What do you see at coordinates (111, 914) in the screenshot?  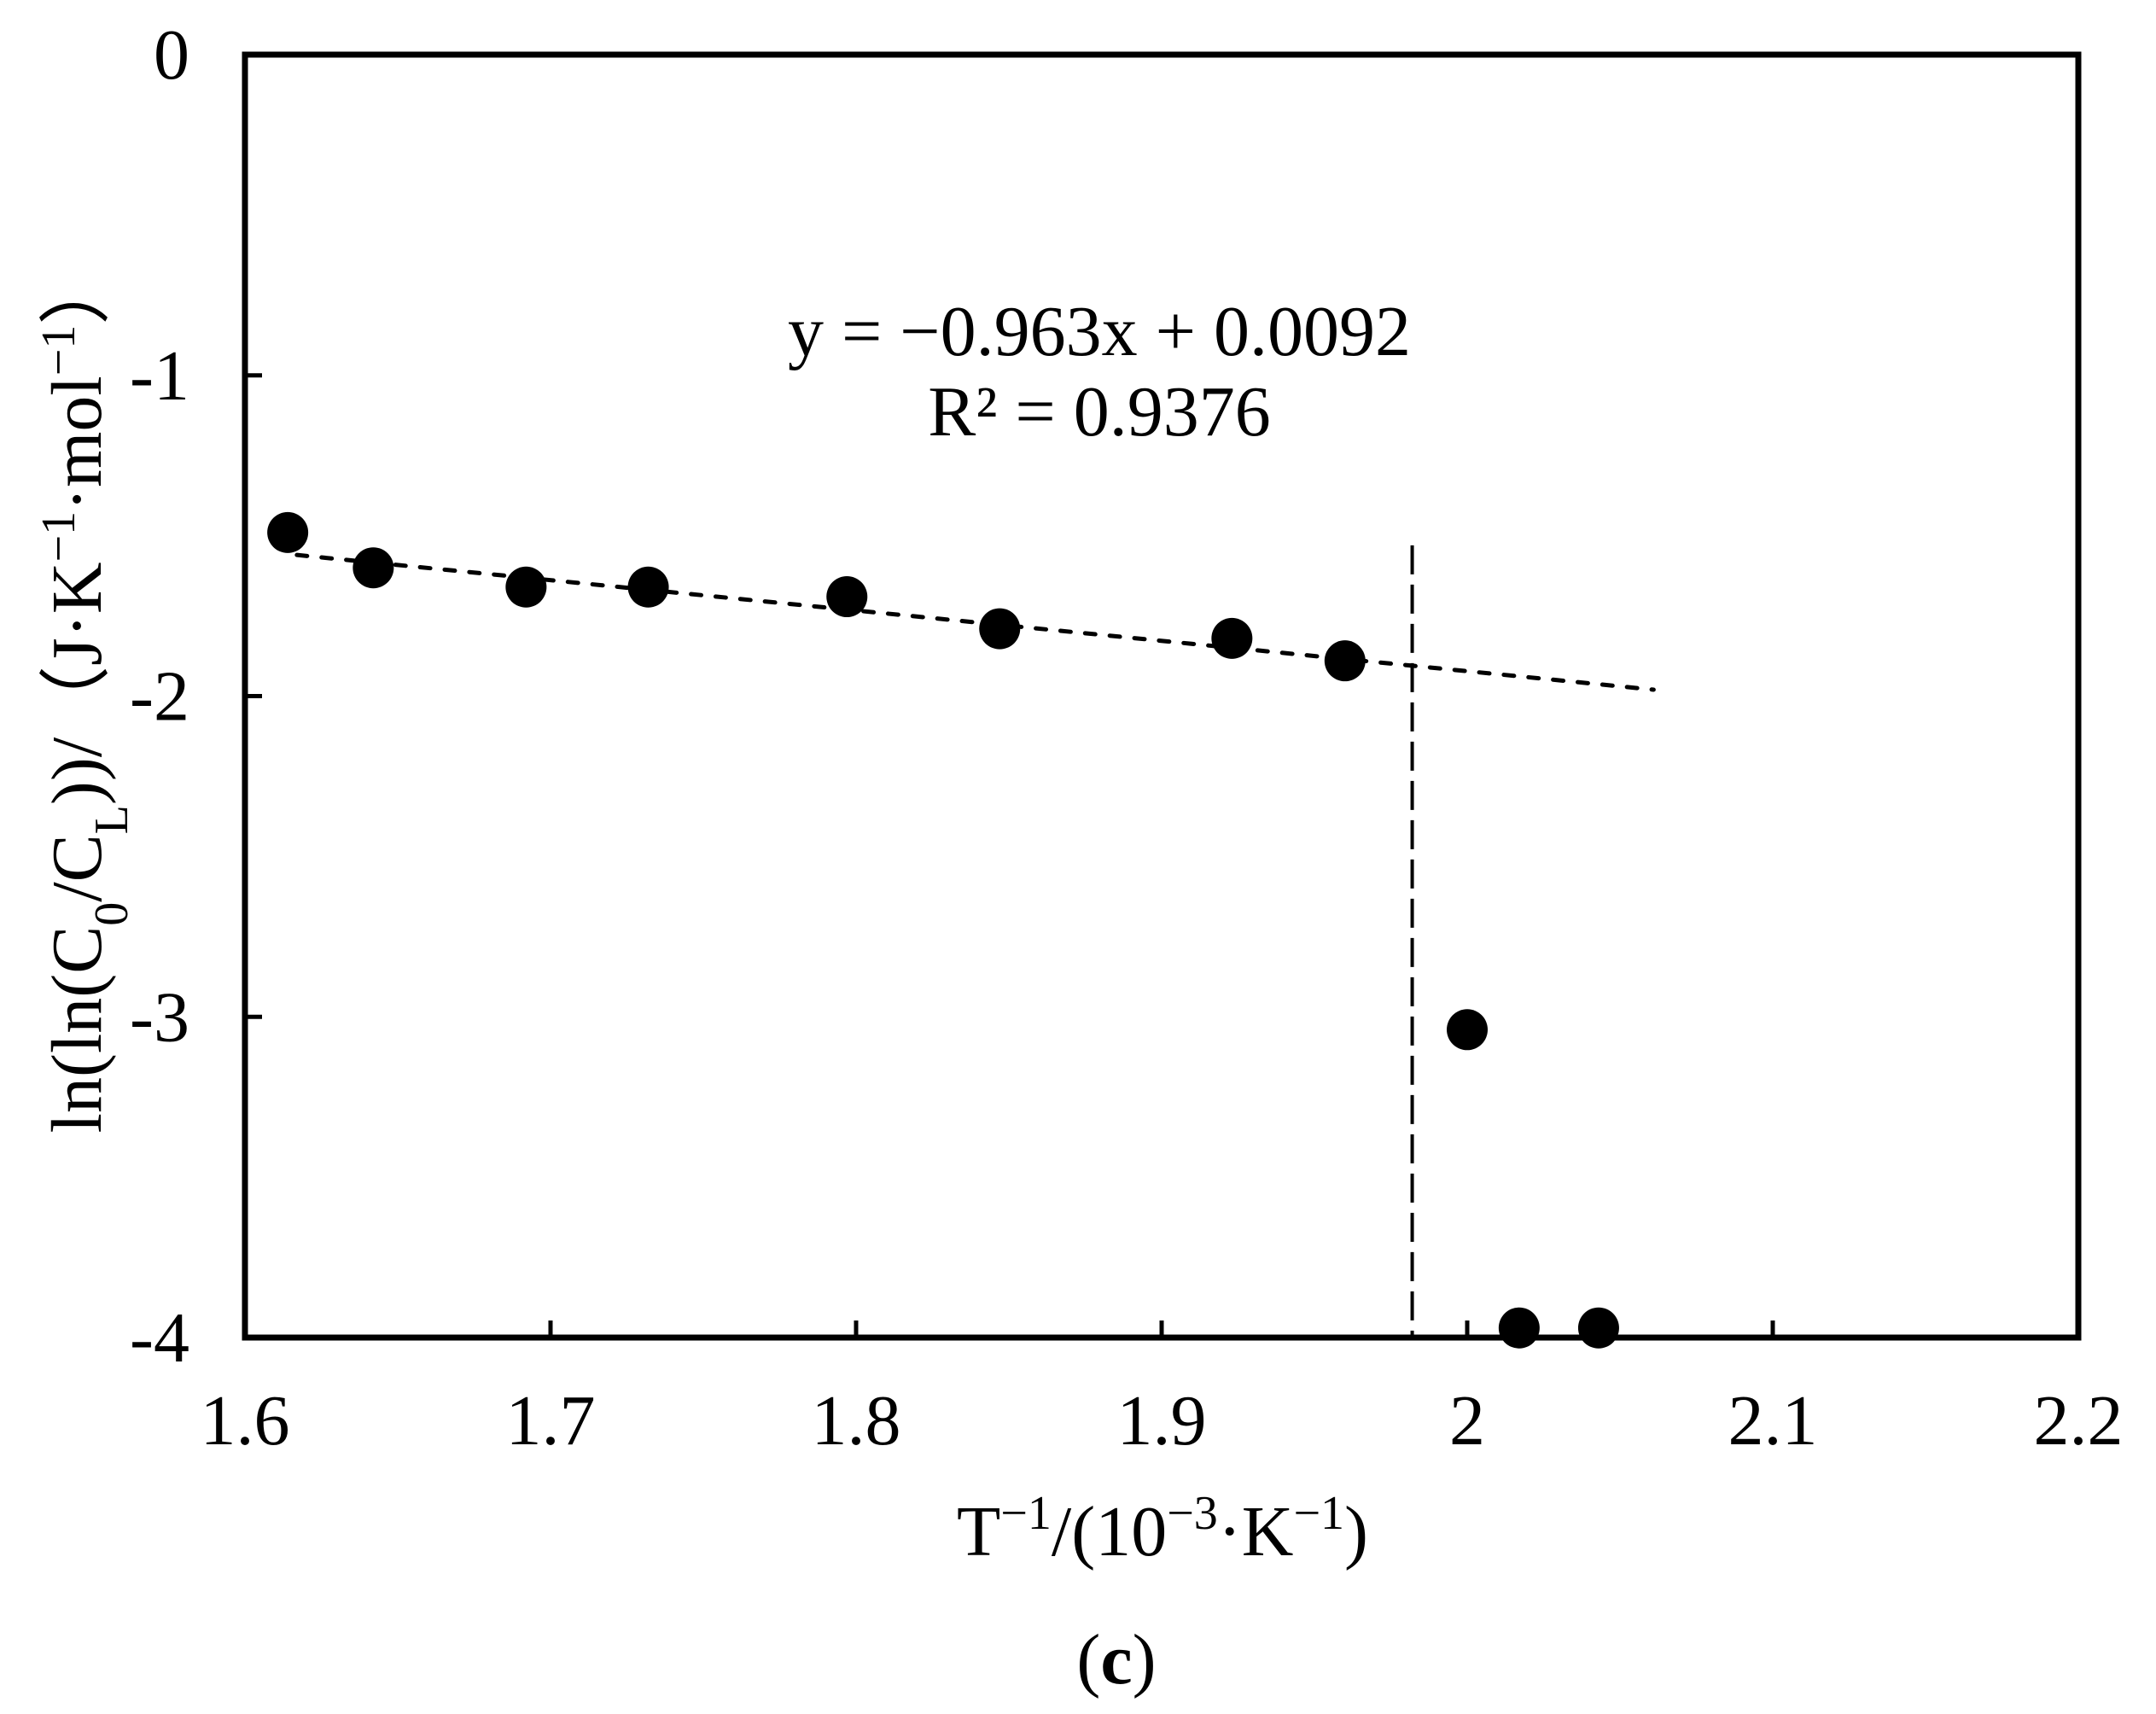 I see `y-title-sub0: 0` at bounding box center [111, 914].